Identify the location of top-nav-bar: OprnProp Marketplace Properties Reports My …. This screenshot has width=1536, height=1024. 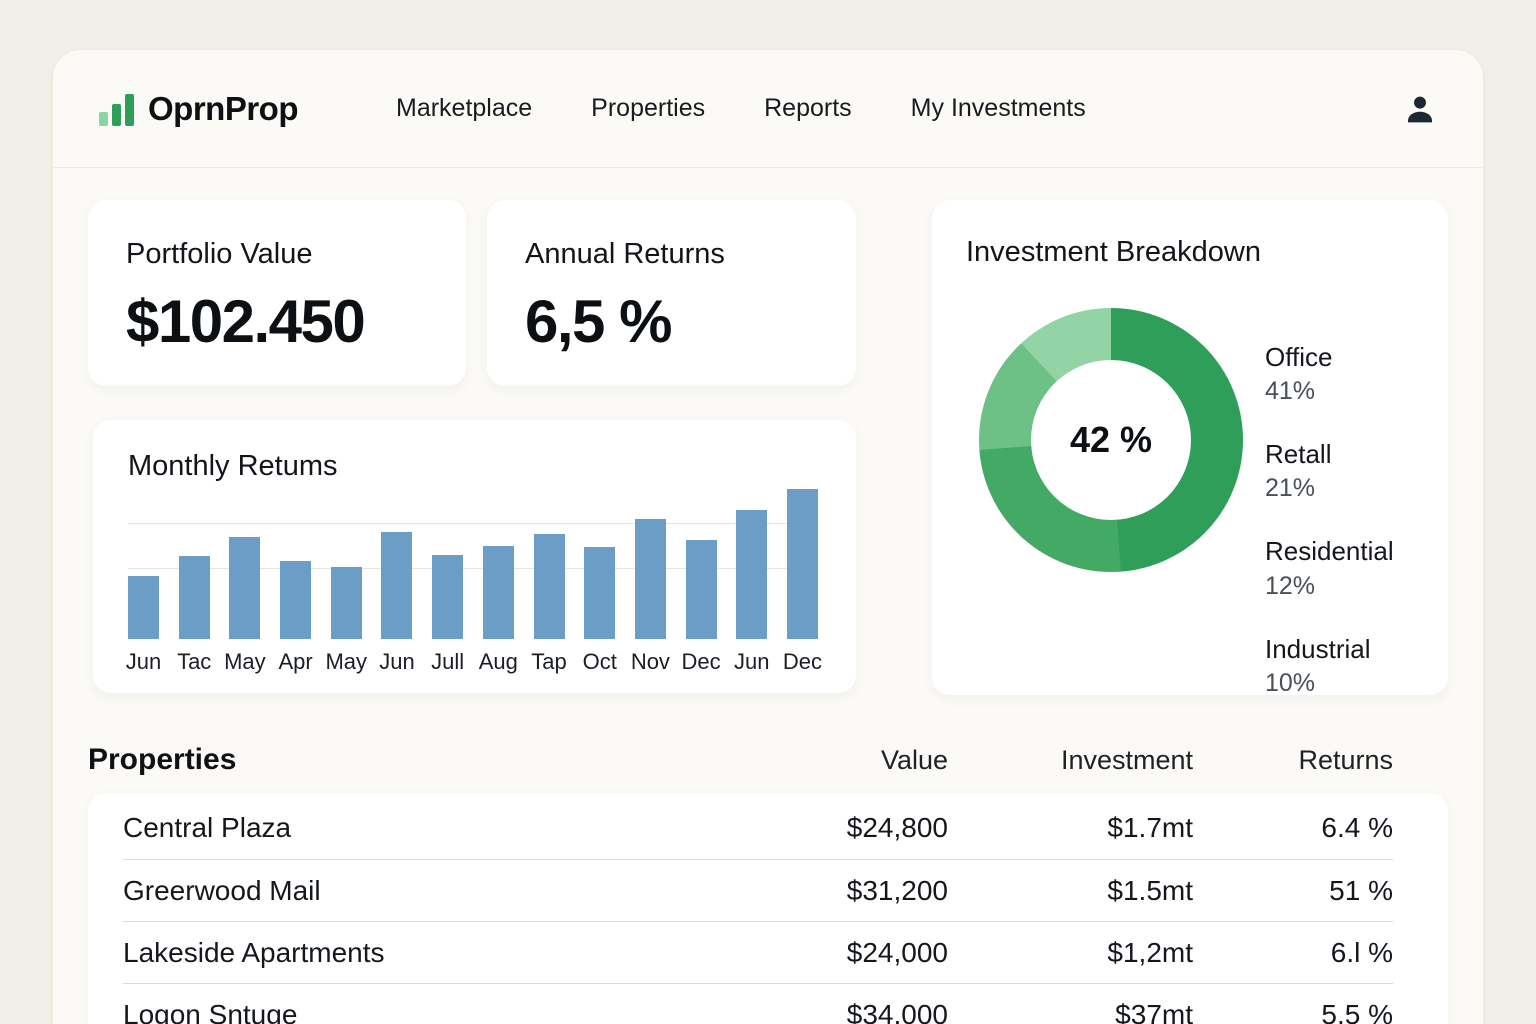
(768, 109).